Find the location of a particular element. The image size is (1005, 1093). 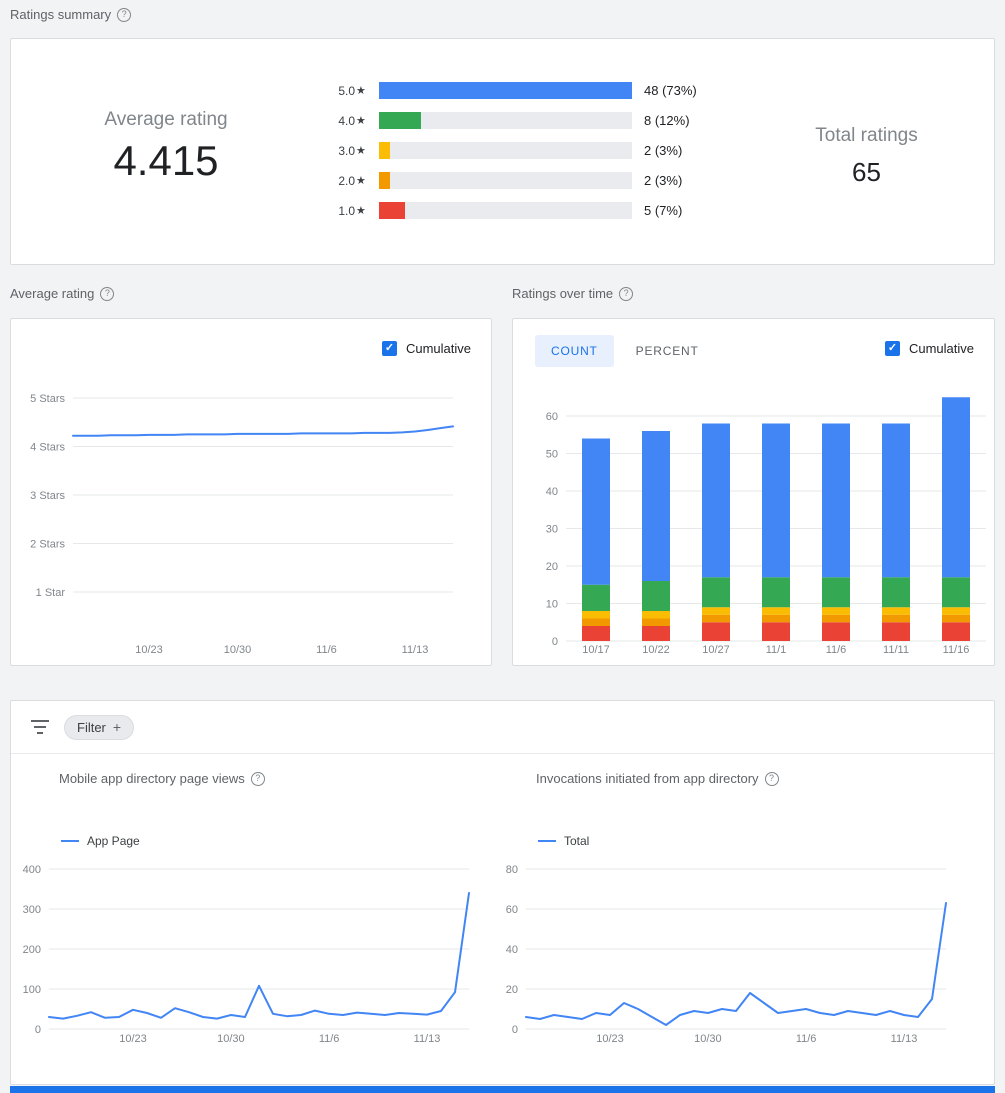

plus-icon: + is located at coordinates (117, 727).